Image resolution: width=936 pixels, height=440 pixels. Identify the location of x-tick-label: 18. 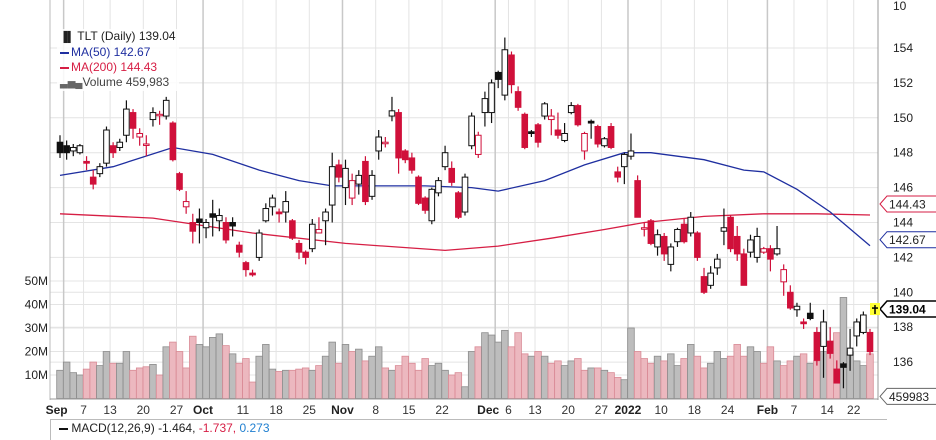
(276, 410).